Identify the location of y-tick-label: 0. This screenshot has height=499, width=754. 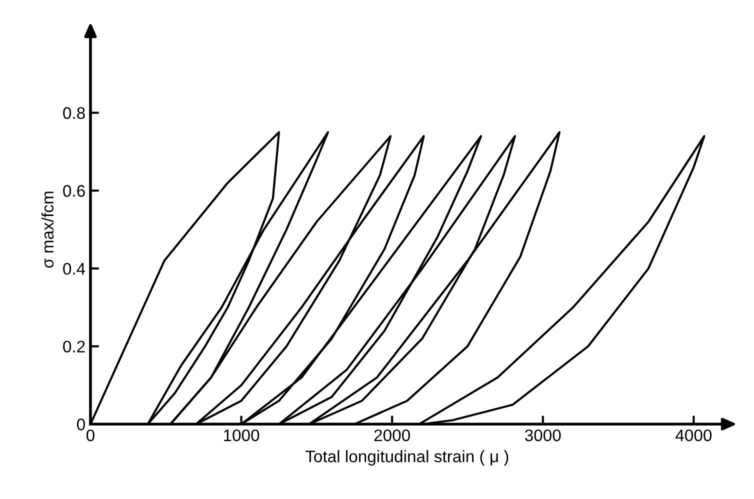
(81, 424).